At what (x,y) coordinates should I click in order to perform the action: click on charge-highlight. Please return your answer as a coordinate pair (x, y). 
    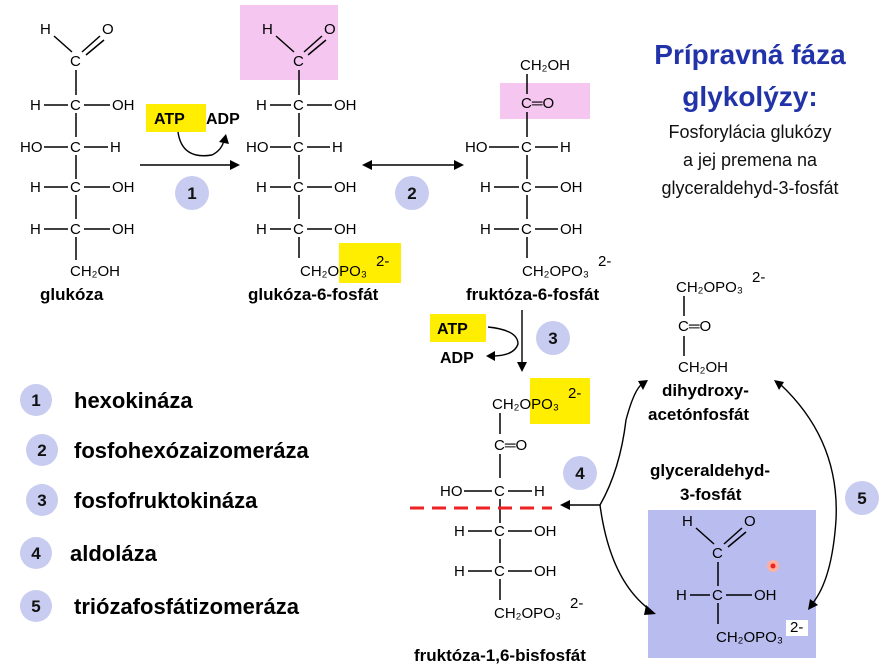
    Looking at the image, I should click on (797, 628).